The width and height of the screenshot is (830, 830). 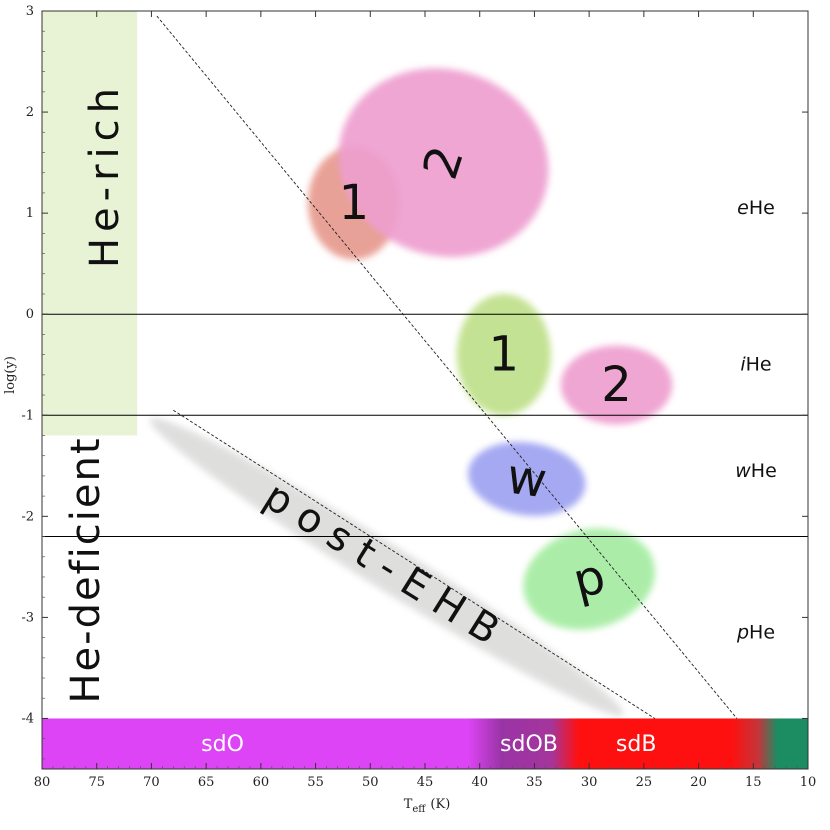 What do you see at coordinates (27, 718) in the screenshot?
I see `y-tick-label-8: -4` at bounding box center [27, 718].